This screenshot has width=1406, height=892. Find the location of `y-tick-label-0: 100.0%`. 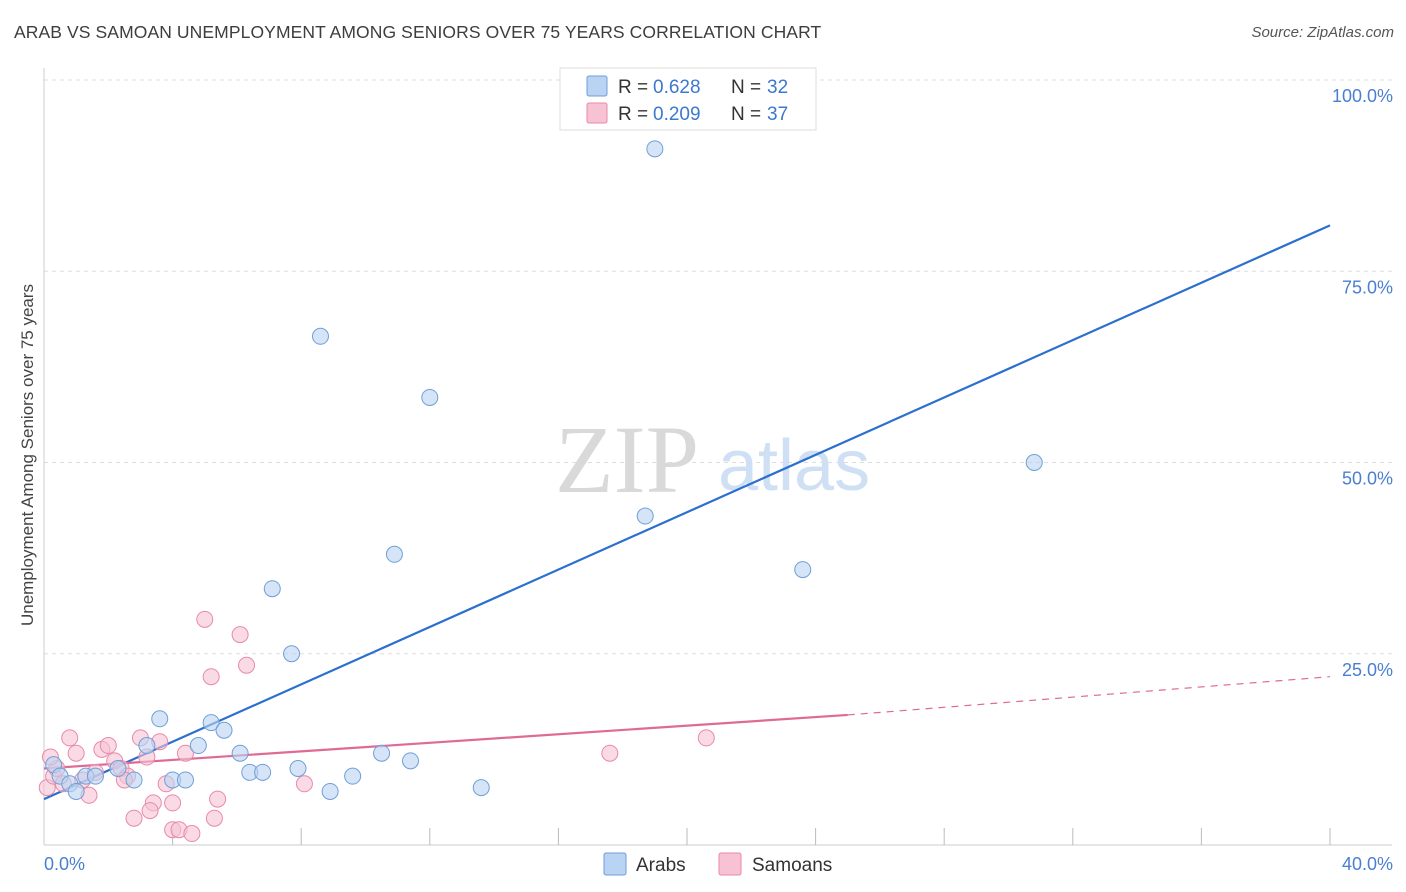

y-tick-label-0: 100.0% is located at coordinates (1362, 96).